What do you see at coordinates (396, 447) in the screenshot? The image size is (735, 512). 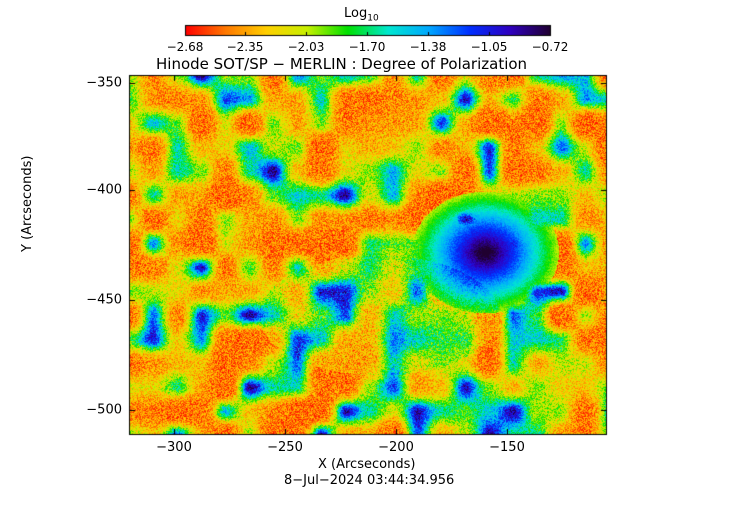 I see `x-tick: −200` at bounding box center [396, 447].